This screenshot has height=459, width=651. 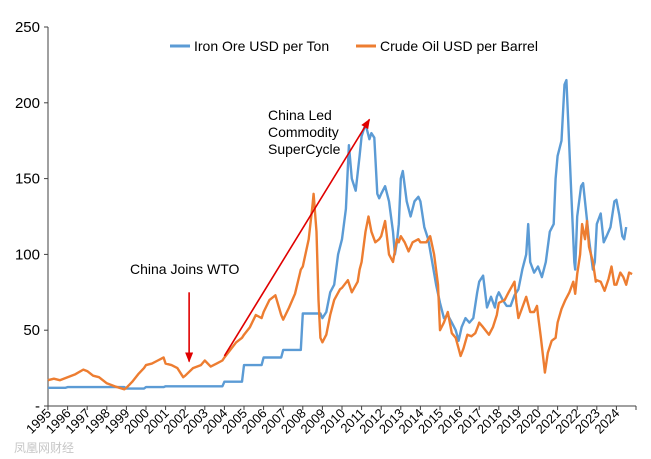 What do you see at coordinates (304, 149) in the screenshot?
I see `annotation-supercycle-line: SuperCycle` at bounding box center [304, 149].